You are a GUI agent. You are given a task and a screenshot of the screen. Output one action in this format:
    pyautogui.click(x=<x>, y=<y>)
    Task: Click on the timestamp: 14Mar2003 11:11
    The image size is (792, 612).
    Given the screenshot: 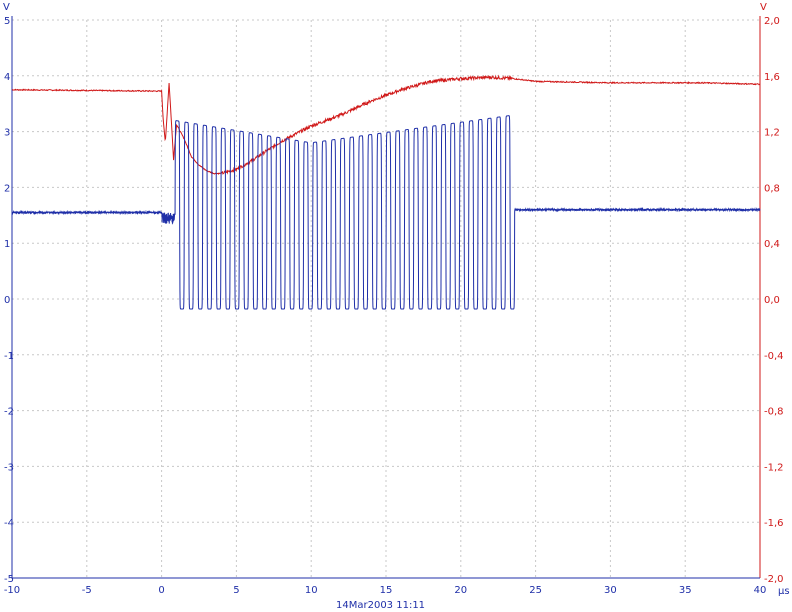 What is the action you would take?
    pyautogui.click(x=380, y=605)
    